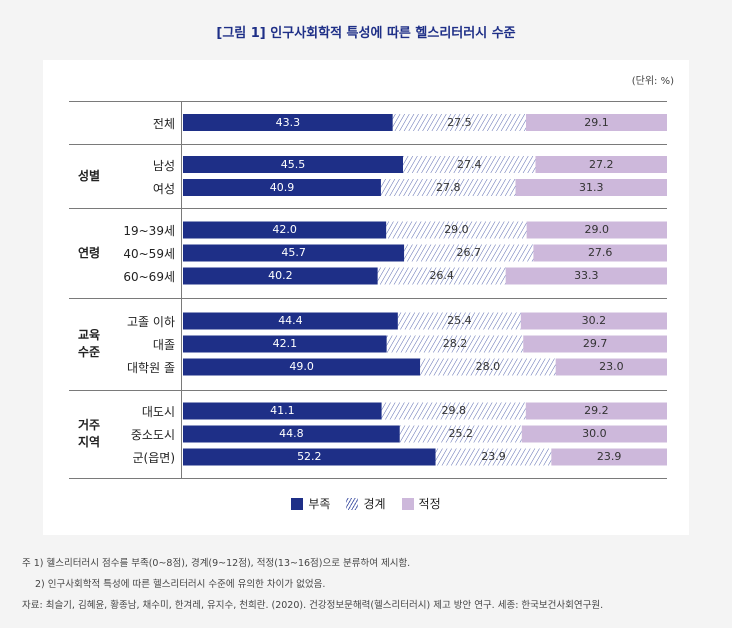 The width and height of the screenshot is (732, 628). Describe the element at coordinates (89, 433) in the screenshot. I see `group-label: 거주 지역` at that location.